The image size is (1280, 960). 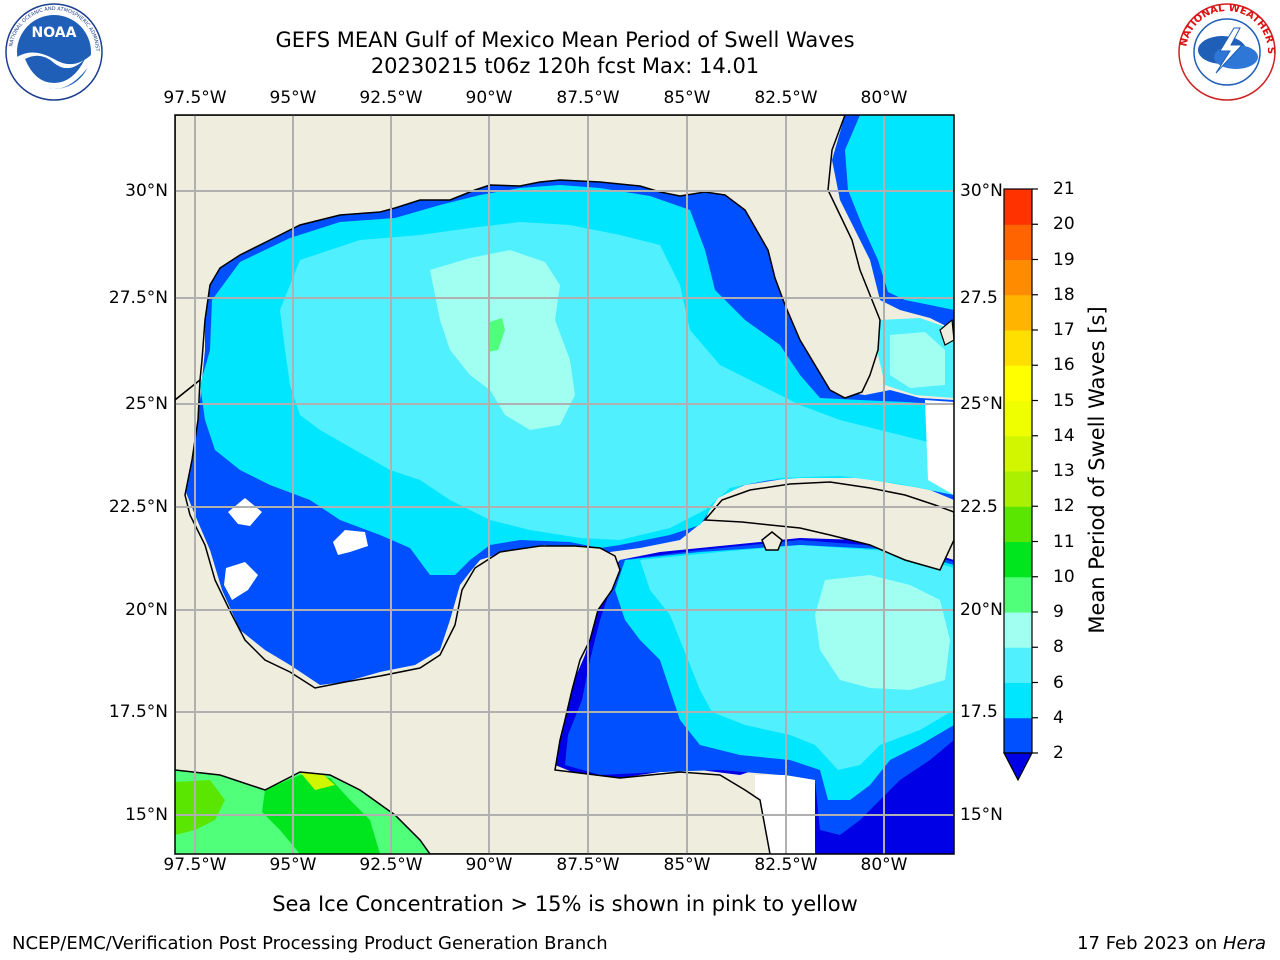 I want to click on lon-tick-top: 95°W, so click(x=293, y=98).